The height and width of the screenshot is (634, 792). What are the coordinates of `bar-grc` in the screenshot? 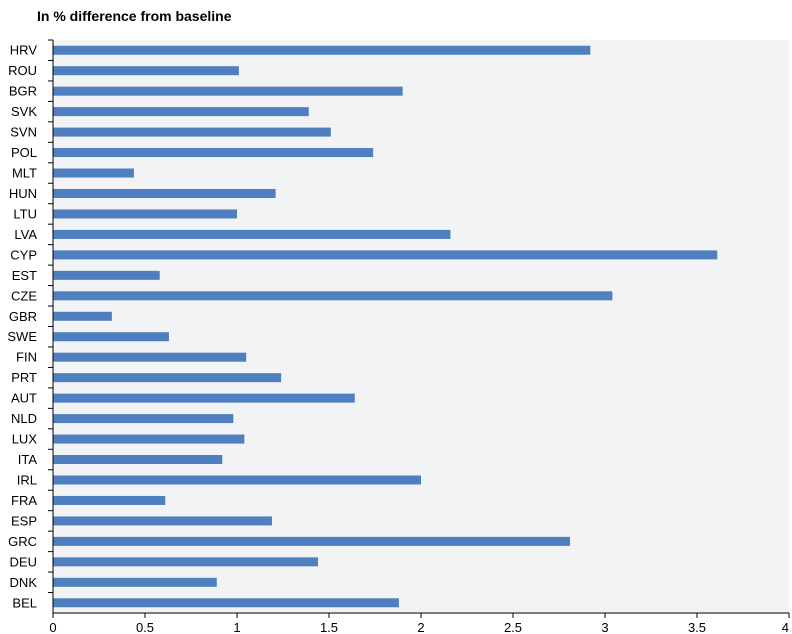 It's located at (312, 541).